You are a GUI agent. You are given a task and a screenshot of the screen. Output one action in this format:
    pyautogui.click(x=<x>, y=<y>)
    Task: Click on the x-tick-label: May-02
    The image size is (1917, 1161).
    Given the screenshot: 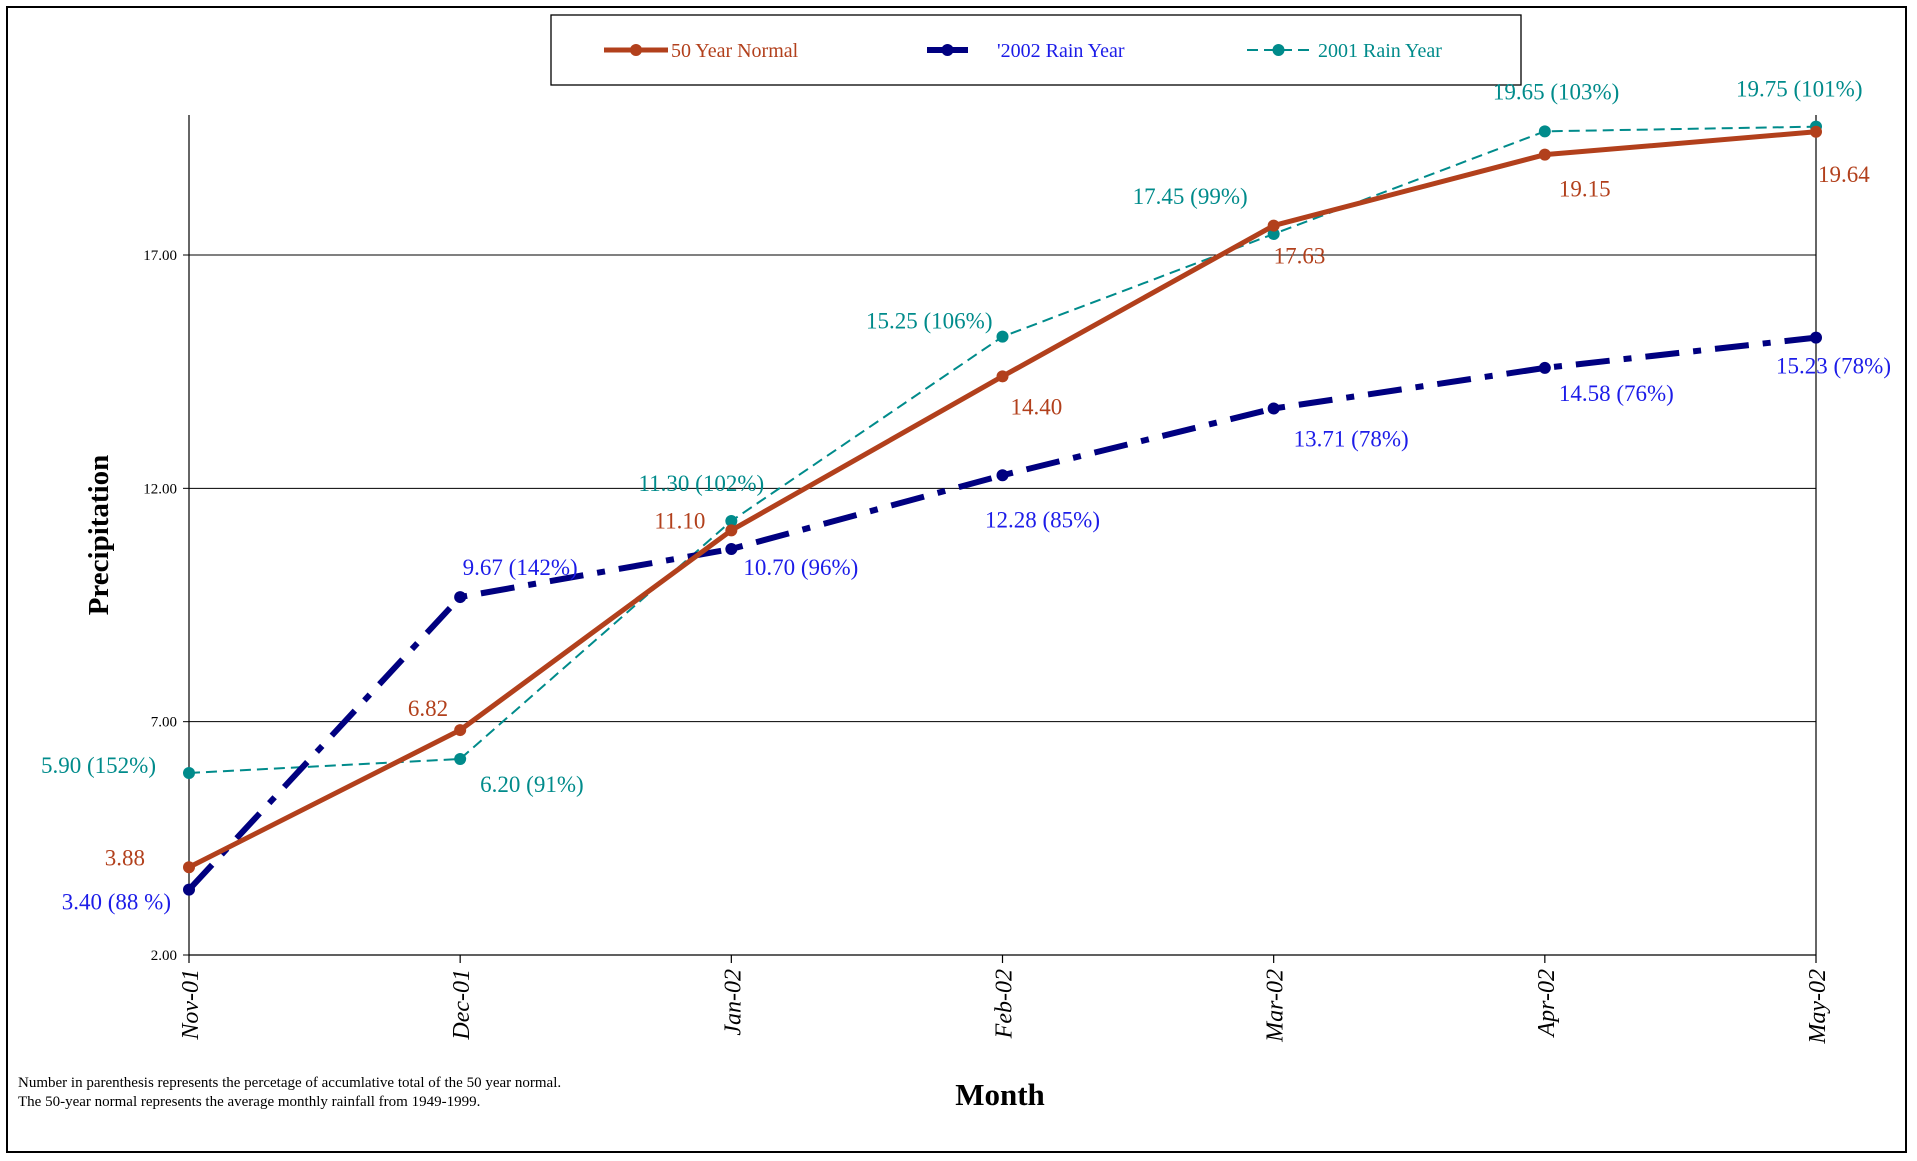 What is the action you would take?
    pyautogui.click(x=1818, y=1007)
    